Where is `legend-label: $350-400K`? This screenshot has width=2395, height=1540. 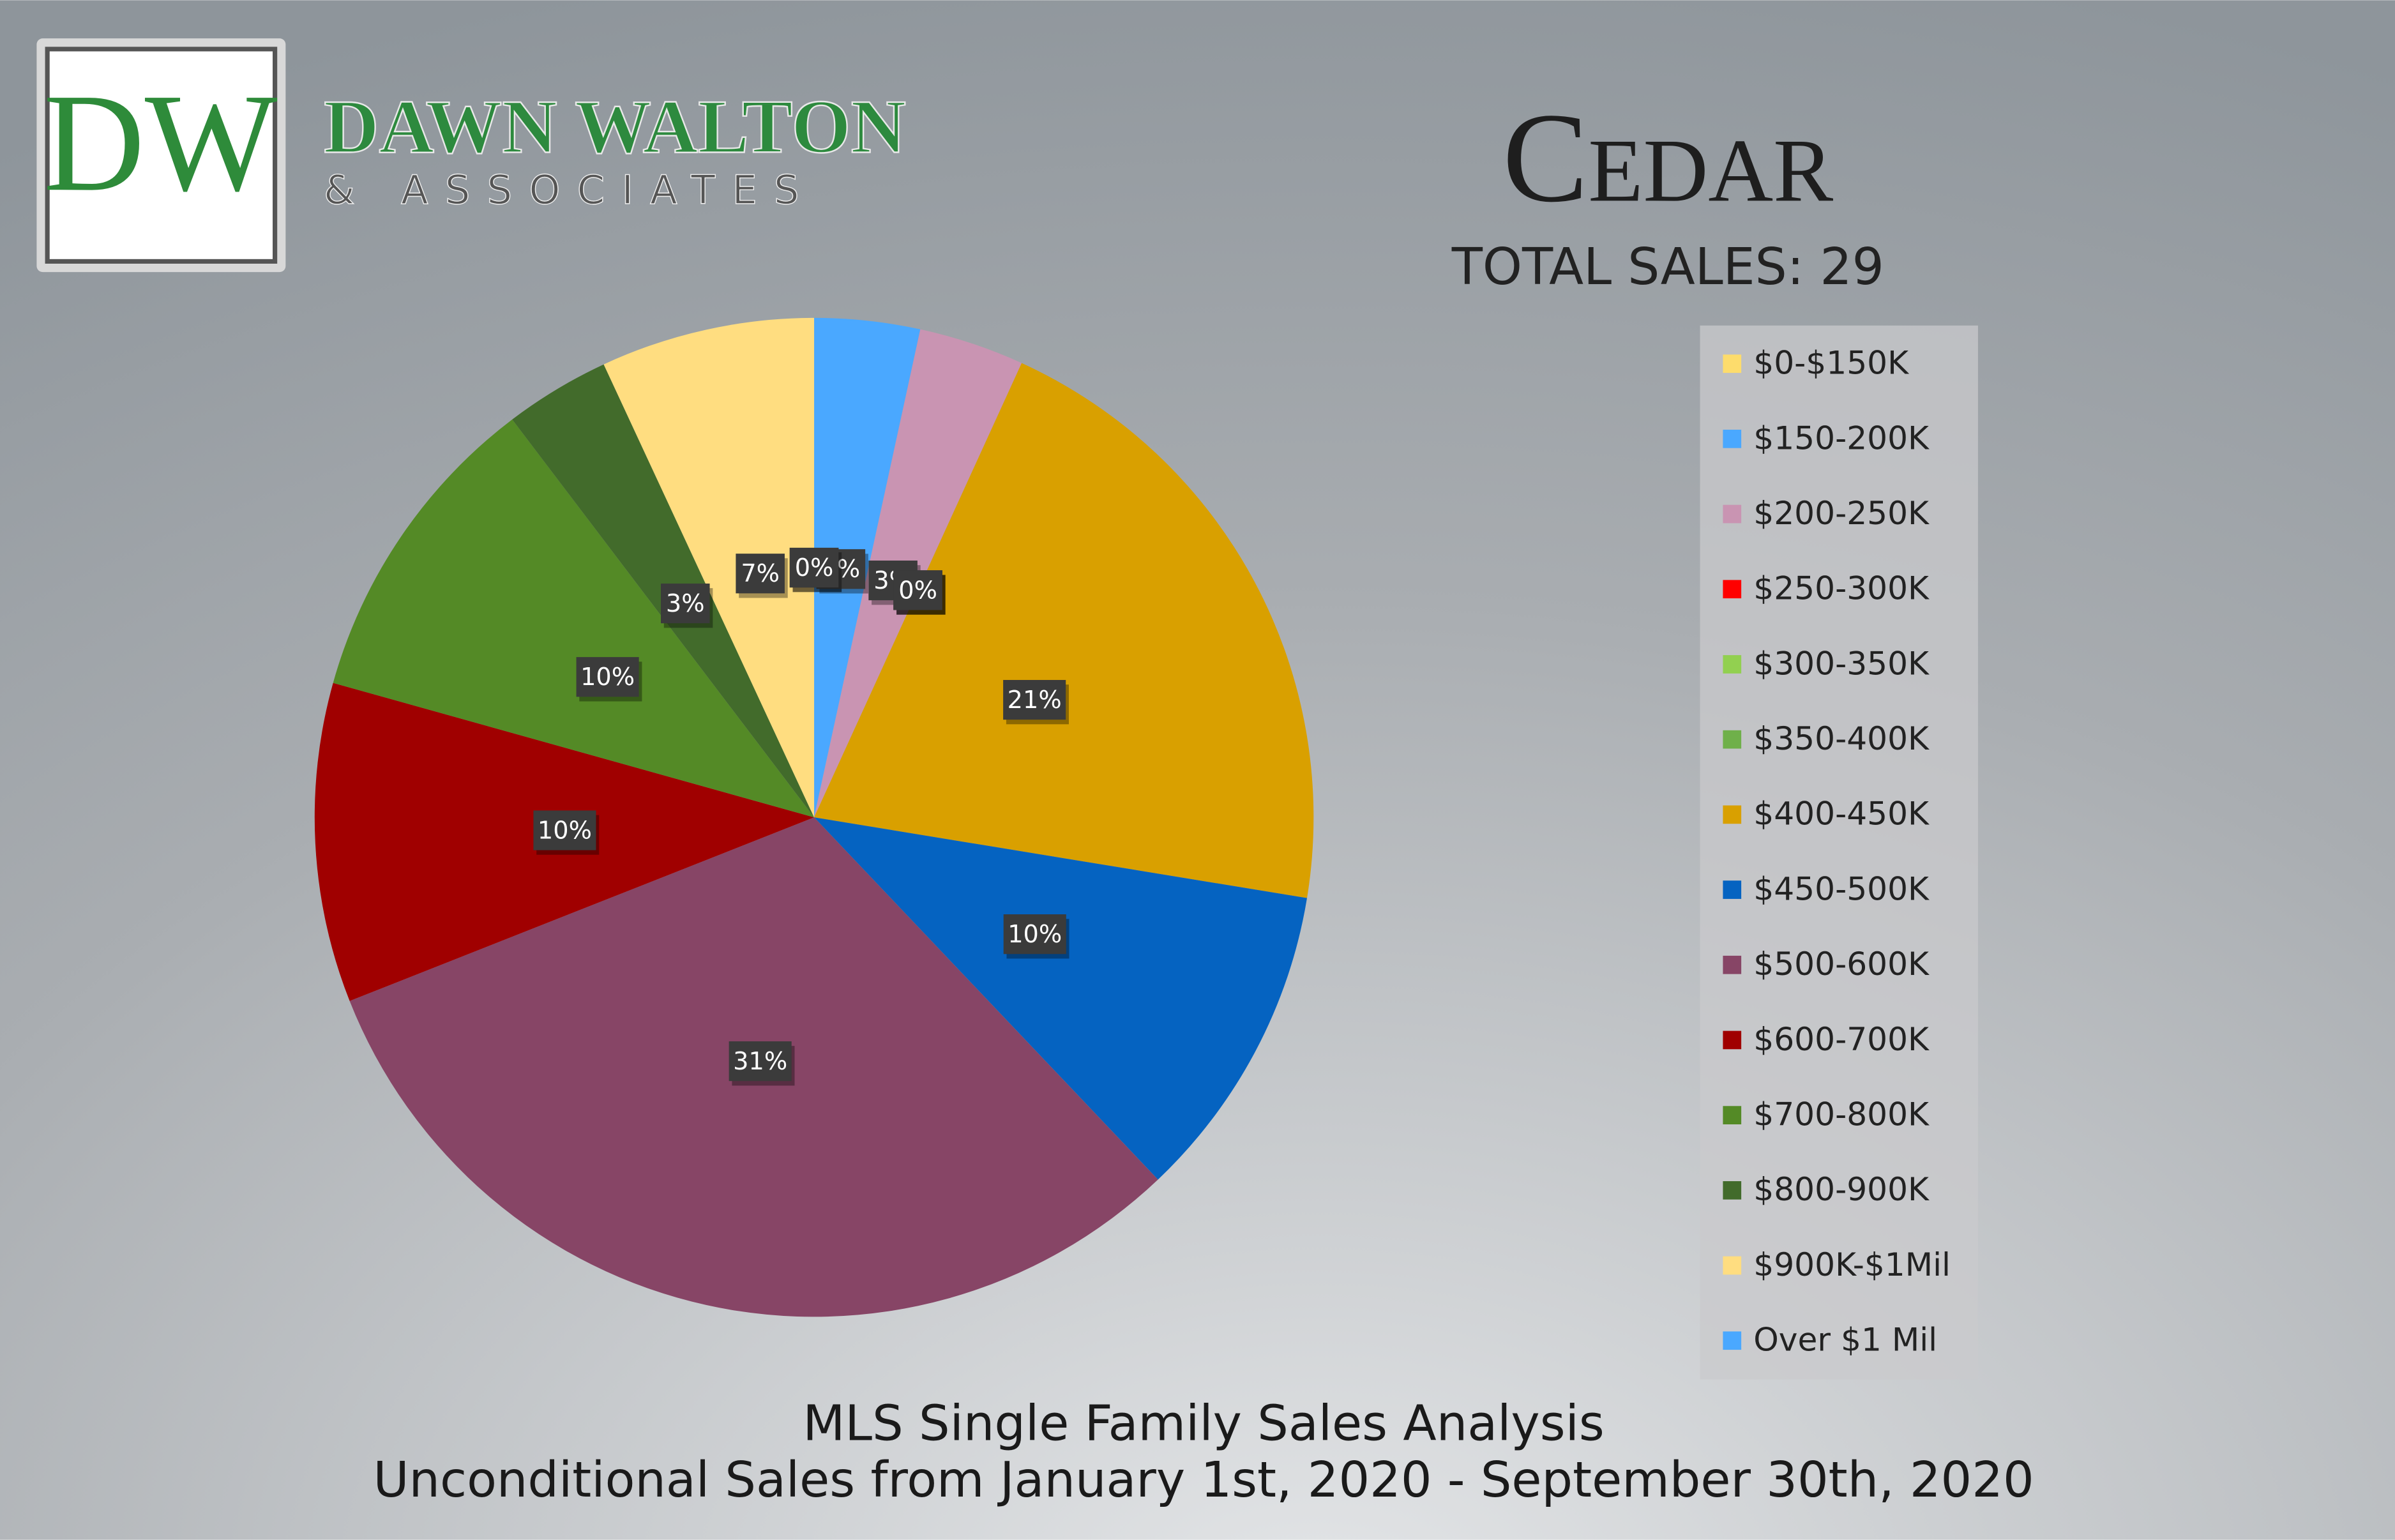 legend-label: $350-400K is located at coordinates (1841, 738).